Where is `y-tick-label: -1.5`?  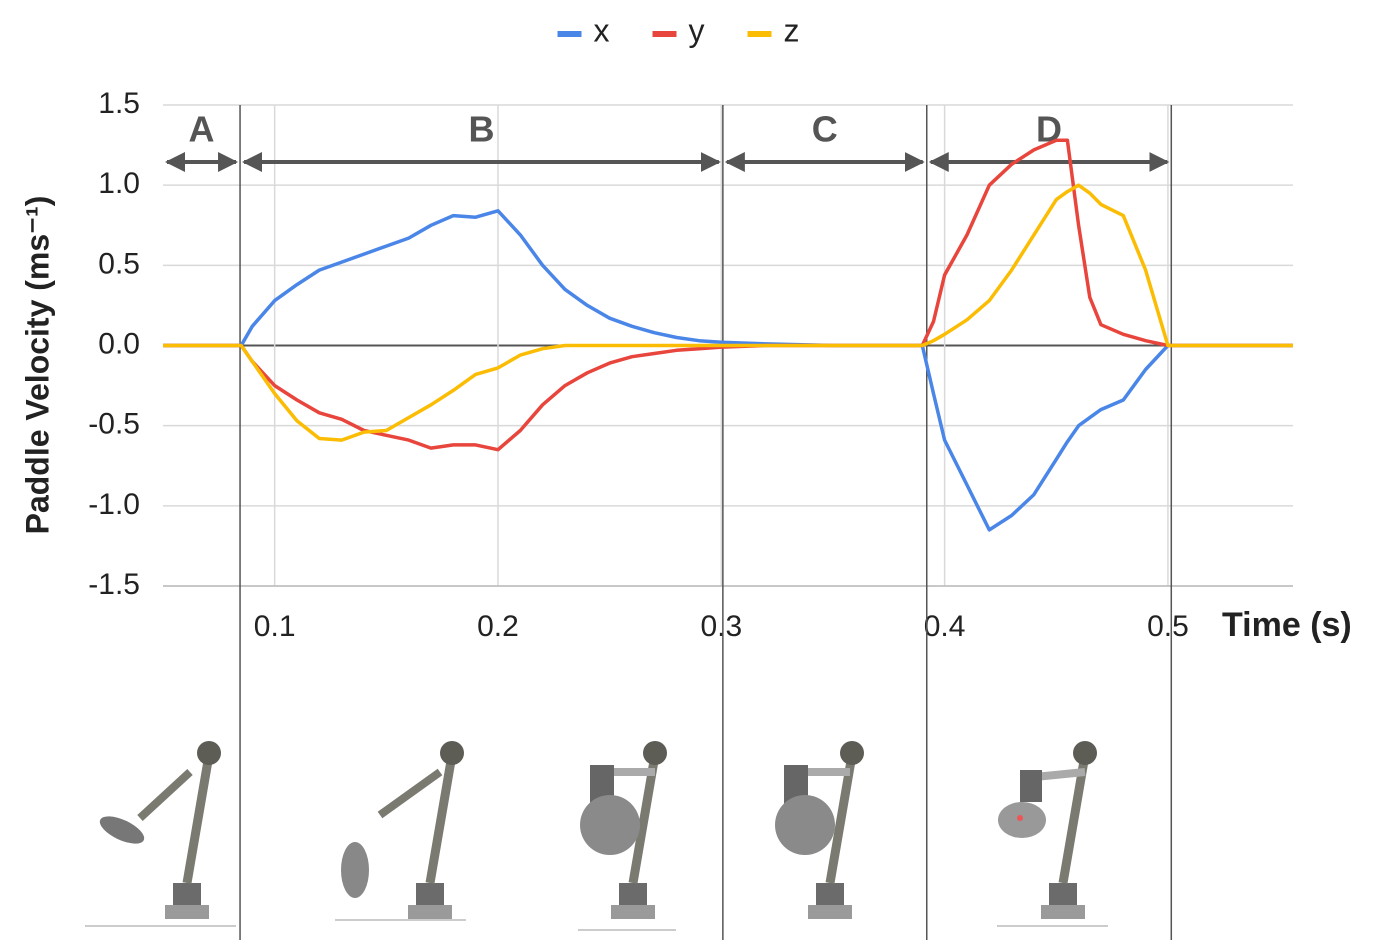
y-tick-label: -1.5 is located at coordinates (114, 584).